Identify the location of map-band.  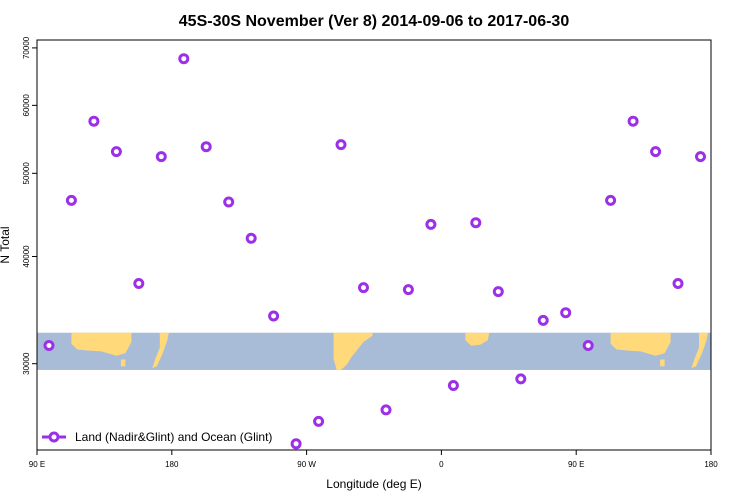
(374, 351).